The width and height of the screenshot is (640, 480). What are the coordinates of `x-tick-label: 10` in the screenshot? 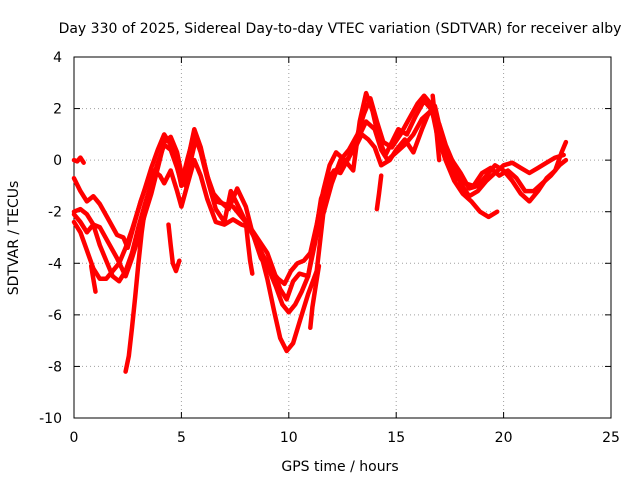 It's located at (289, 438).